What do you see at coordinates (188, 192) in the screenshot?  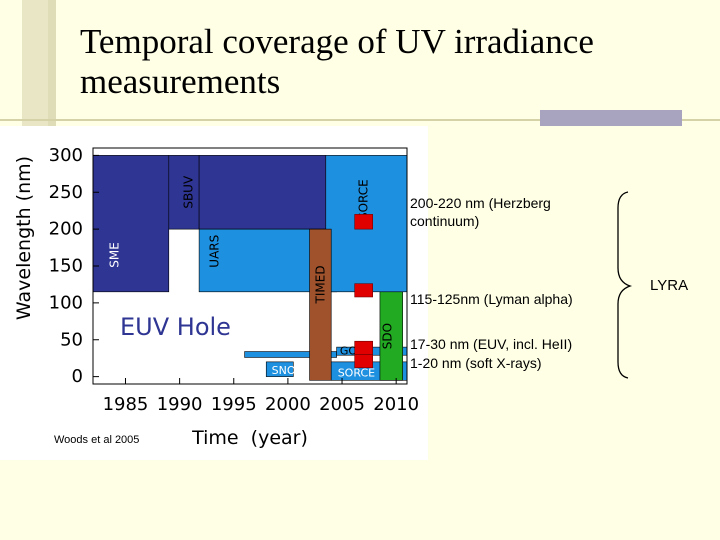 I see `mission-label-sbuv-2: SBUV` at bounding box center [188, 192].